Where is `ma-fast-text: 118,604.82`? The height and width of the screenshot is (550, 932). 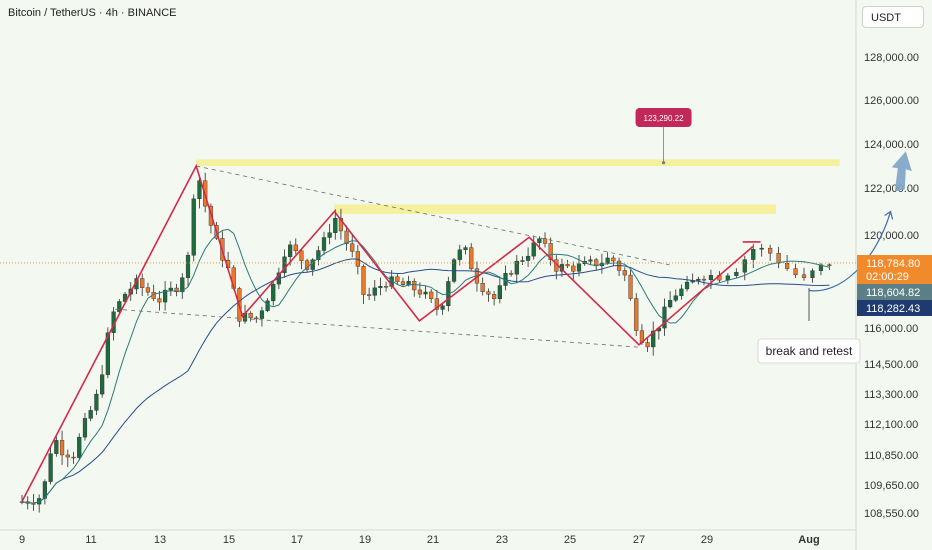 ma-fast-text: 118,604.82 is located at coordinates (893, 293).